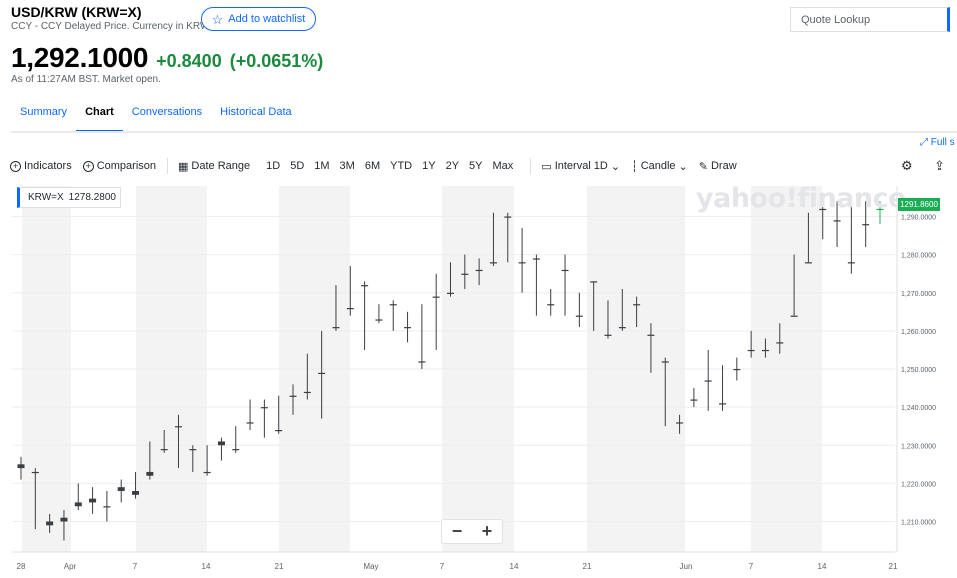 The height and width of the screenshot is (578, 957). What do you see at coordinates (723, 166) in the screenshot?
I see `draw-label: Draw` at bounding box center [723, 166].